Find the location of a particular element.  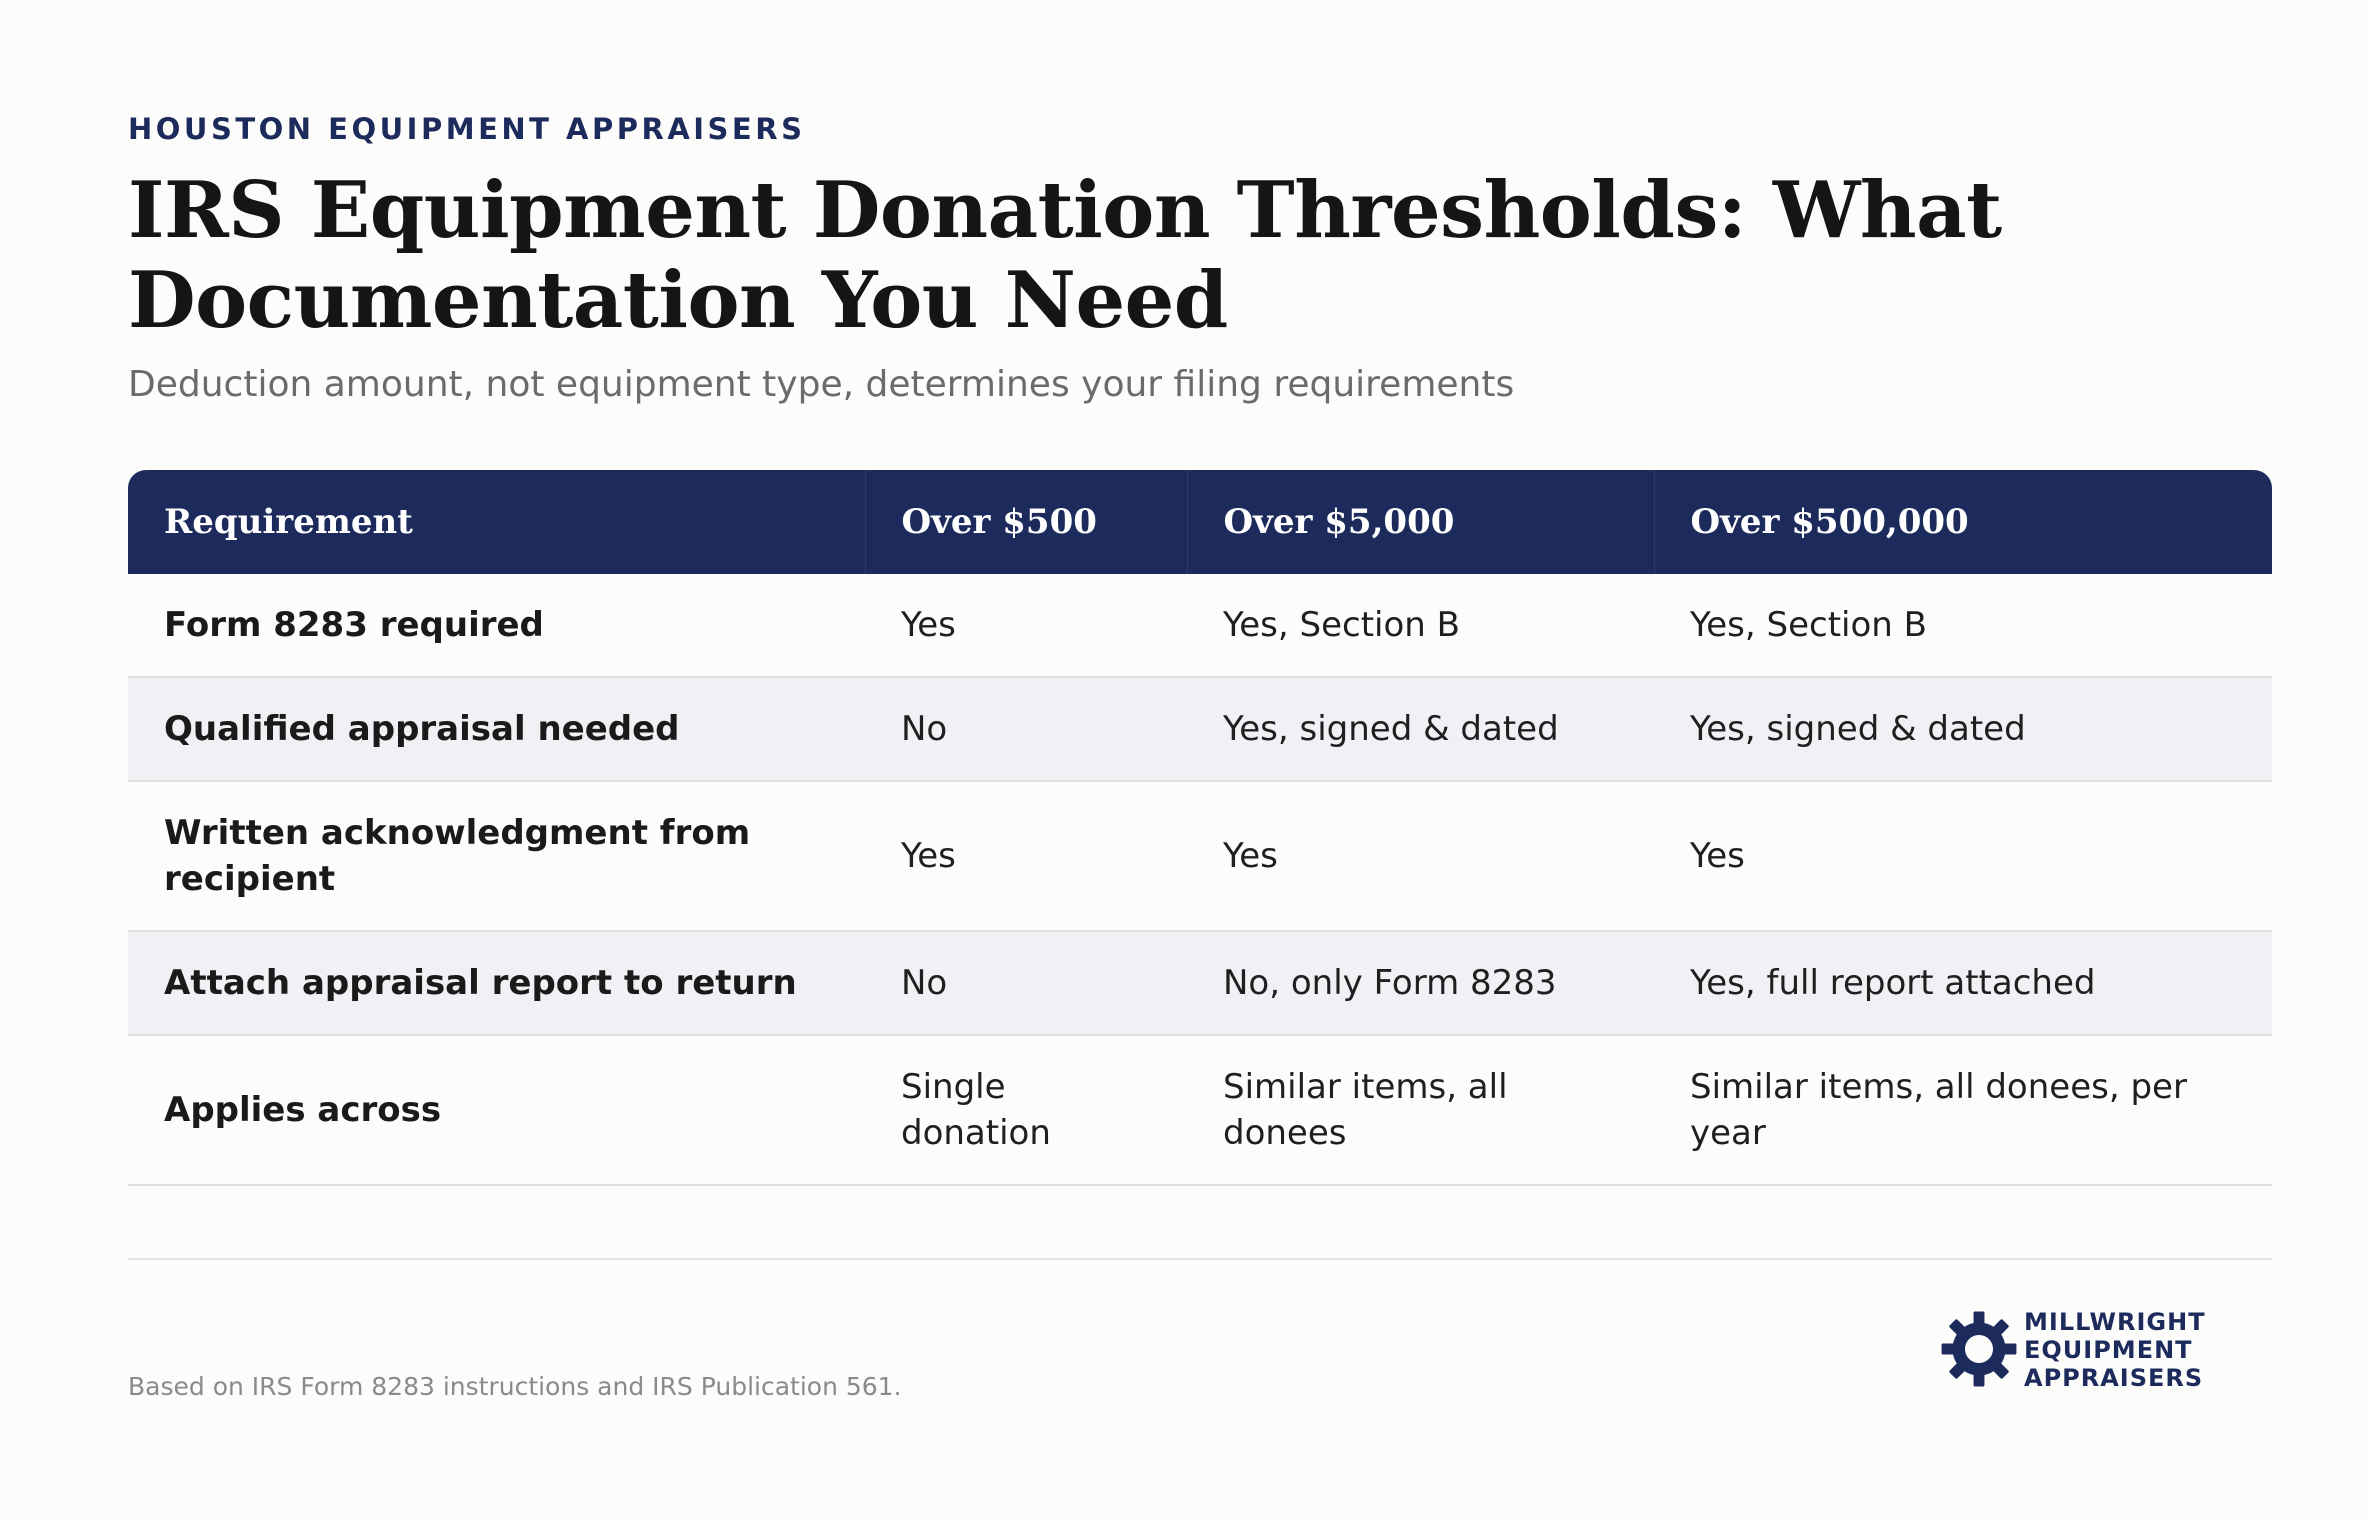

gear-icon is located at coordinates (1979, 1349).